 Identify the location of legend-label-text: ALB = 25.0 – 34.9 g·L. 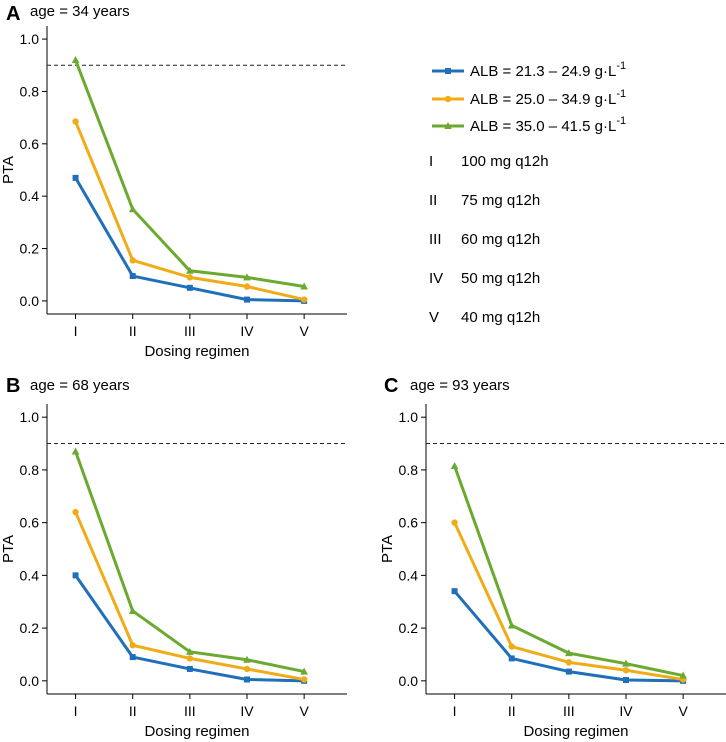
(543, 99).